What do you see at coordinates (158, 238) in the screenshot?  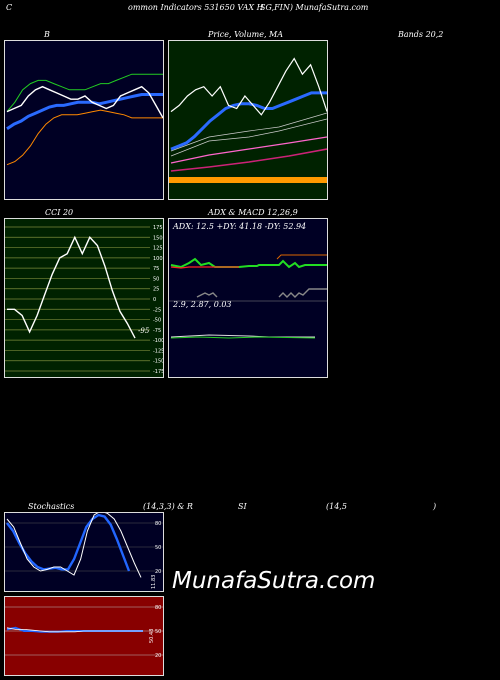 I see `cci-tick: 150` at bounding box center [158, 238].